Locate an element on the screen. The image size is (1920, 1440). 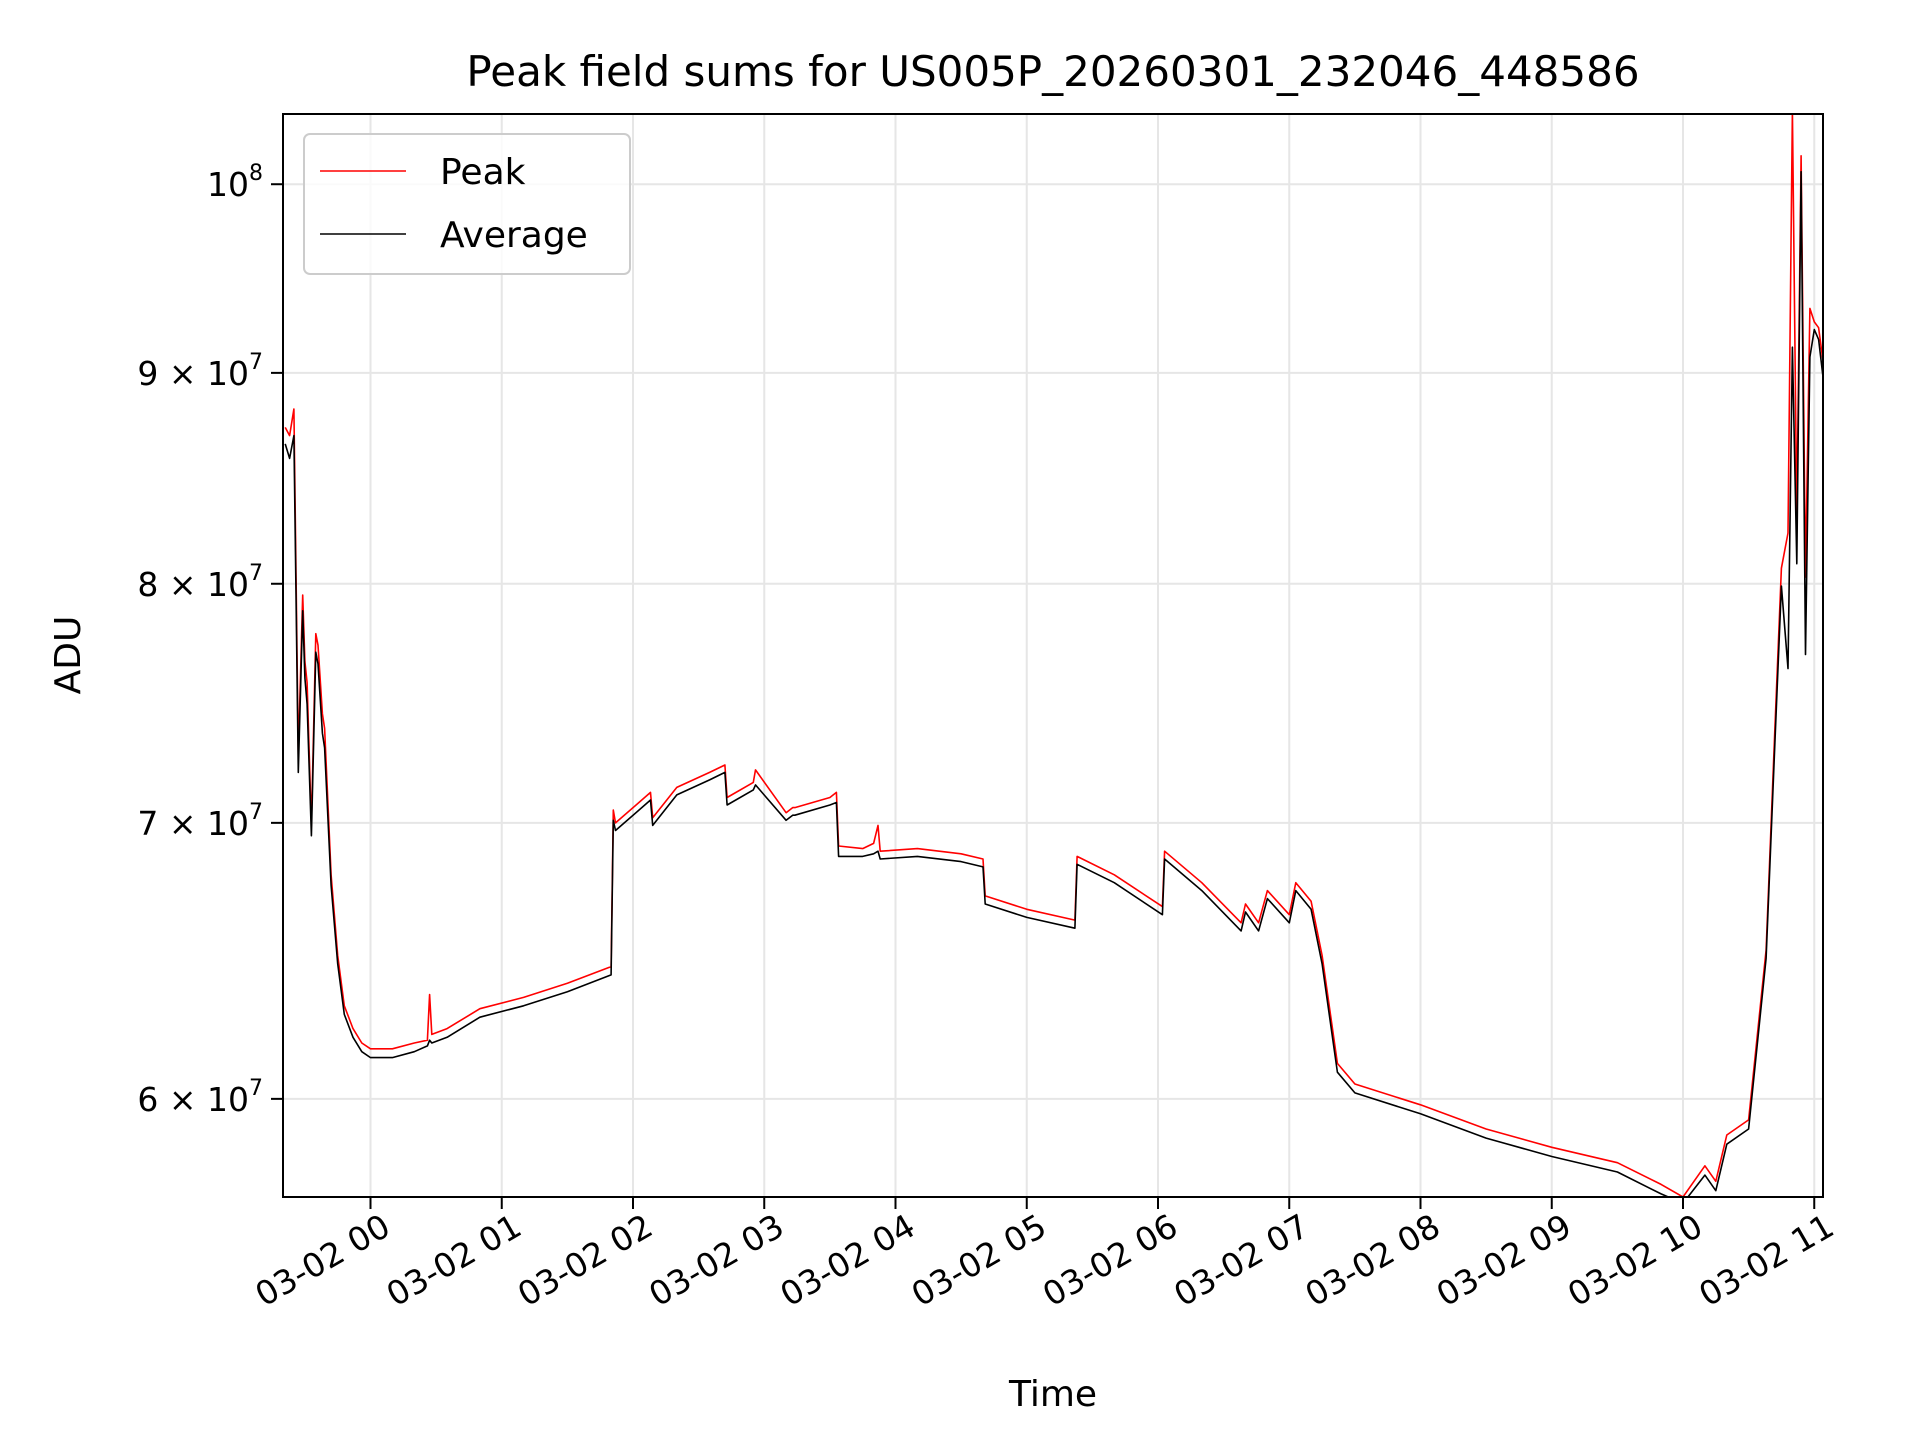
y-tick-mantissa: 10 is located at coordinates (228, 184).